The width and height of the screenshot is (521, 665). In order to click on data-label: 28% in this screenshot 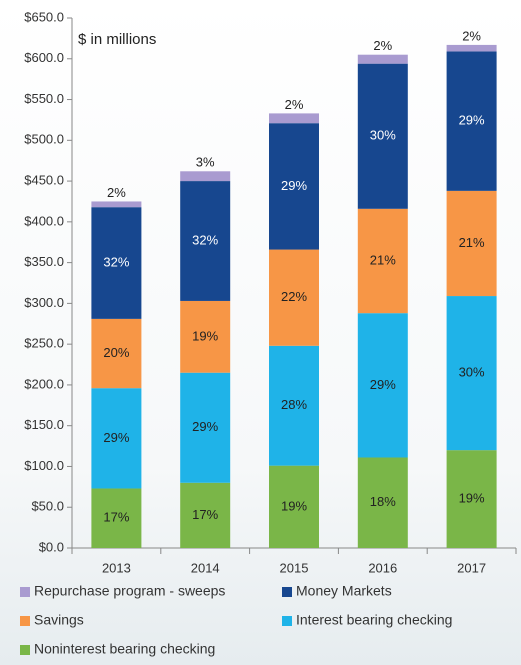, I will do `click(294, 404)`.